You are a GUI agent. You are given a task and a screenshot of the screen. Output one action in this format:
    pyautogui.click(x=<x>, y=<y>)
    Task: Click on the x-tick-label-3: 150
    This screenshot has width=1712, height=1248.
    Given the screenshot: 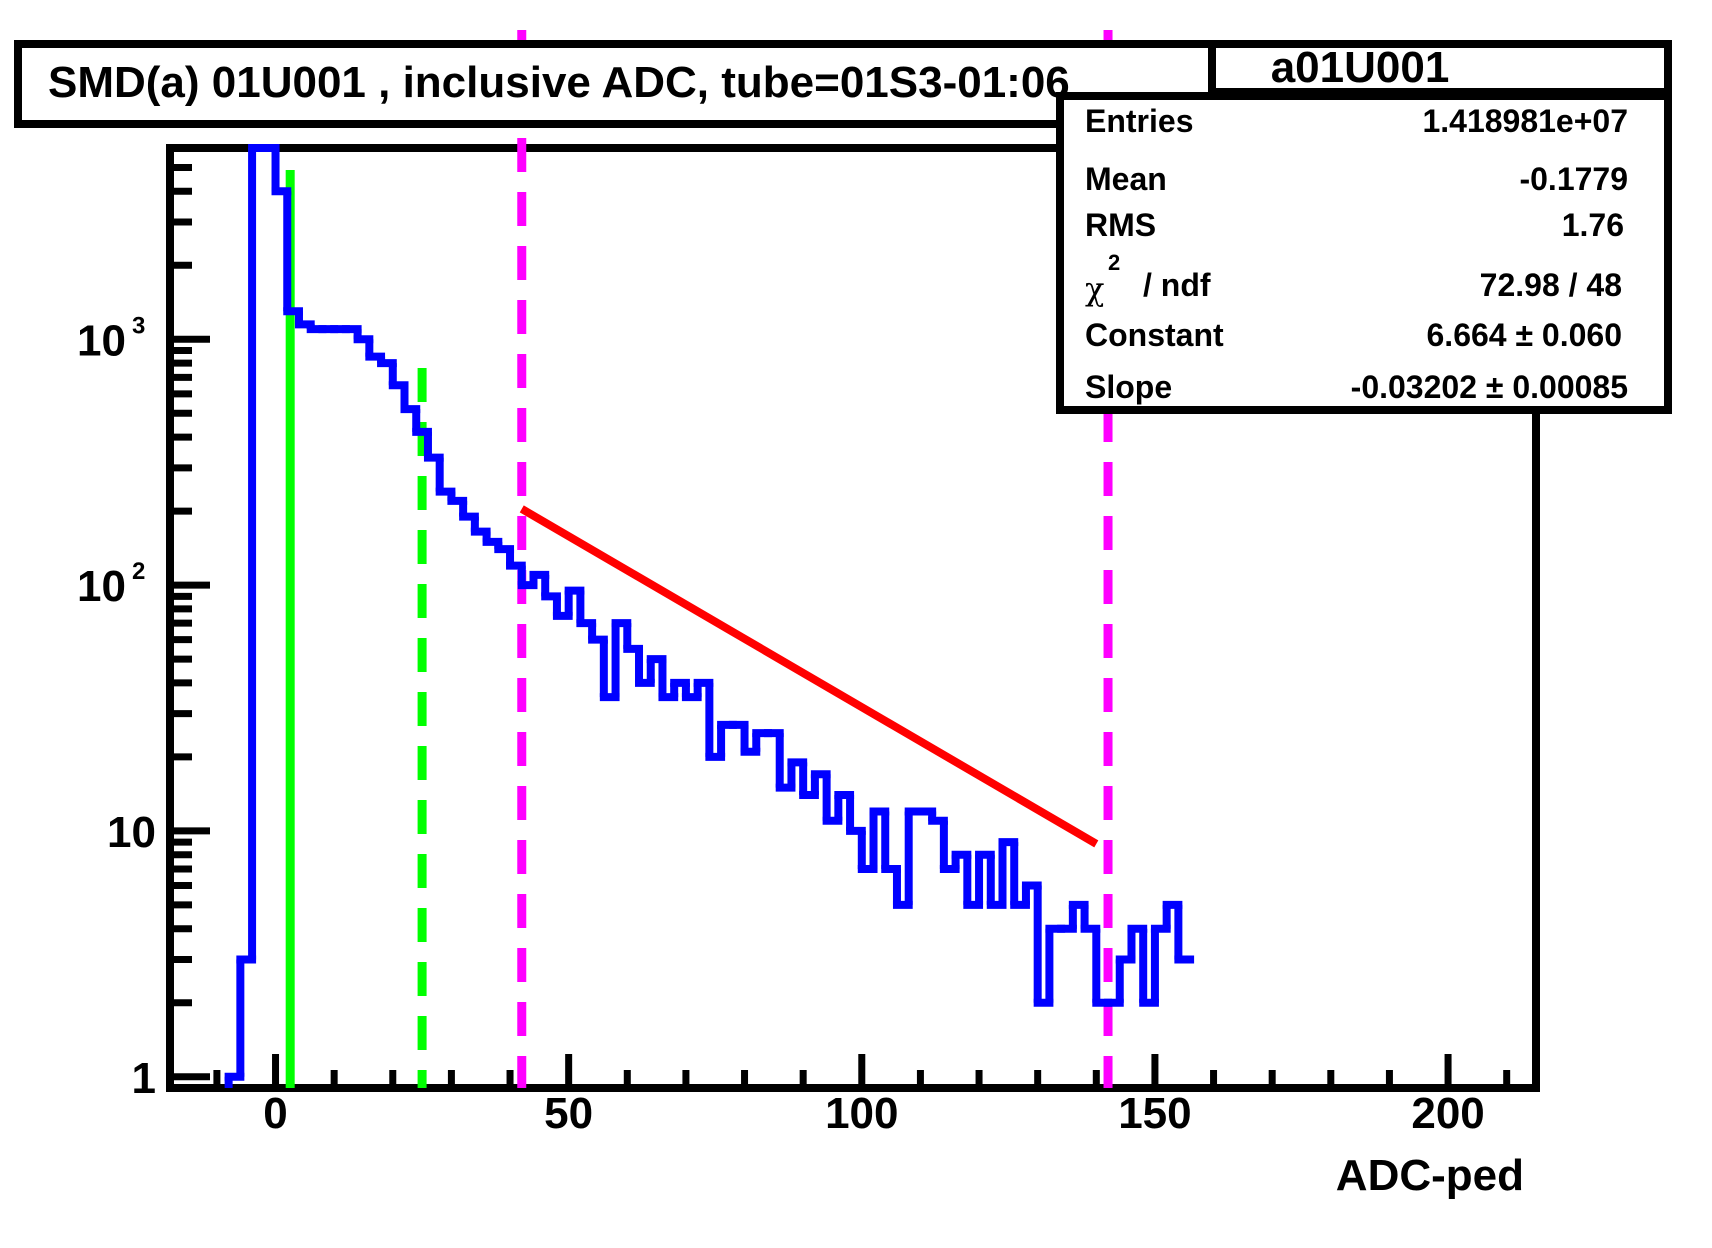 What is the action you would take?
    pyautogui.click(x=1154, y=1113)
    